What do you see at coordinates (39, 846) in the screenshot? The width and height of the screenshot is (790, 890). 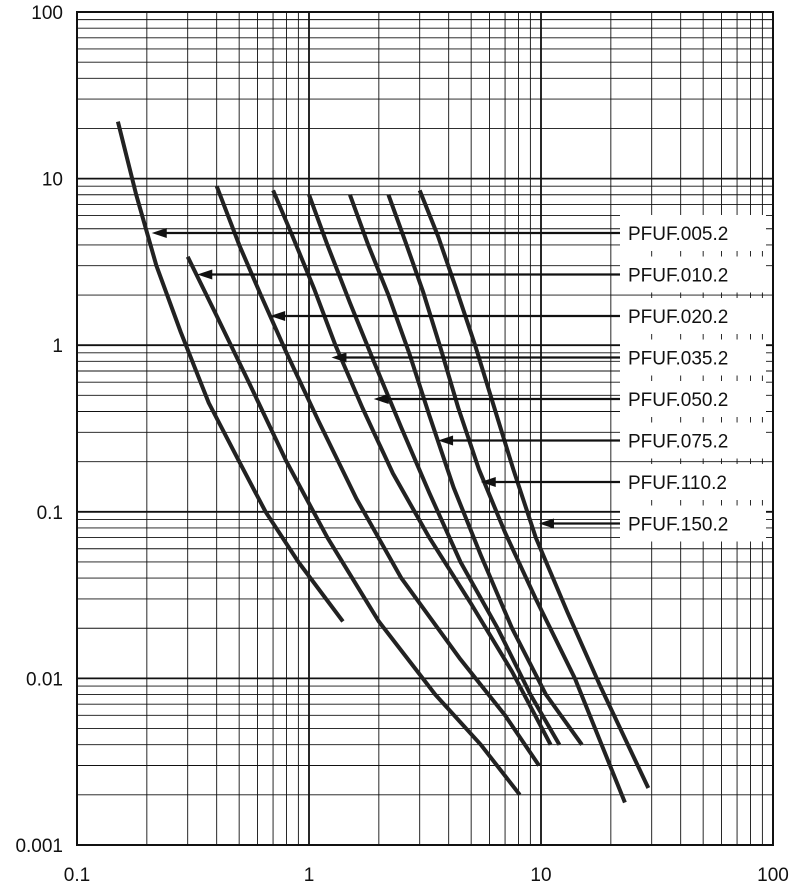 I see `y-tick-label: 0.001` at bounding box center [39, 846].